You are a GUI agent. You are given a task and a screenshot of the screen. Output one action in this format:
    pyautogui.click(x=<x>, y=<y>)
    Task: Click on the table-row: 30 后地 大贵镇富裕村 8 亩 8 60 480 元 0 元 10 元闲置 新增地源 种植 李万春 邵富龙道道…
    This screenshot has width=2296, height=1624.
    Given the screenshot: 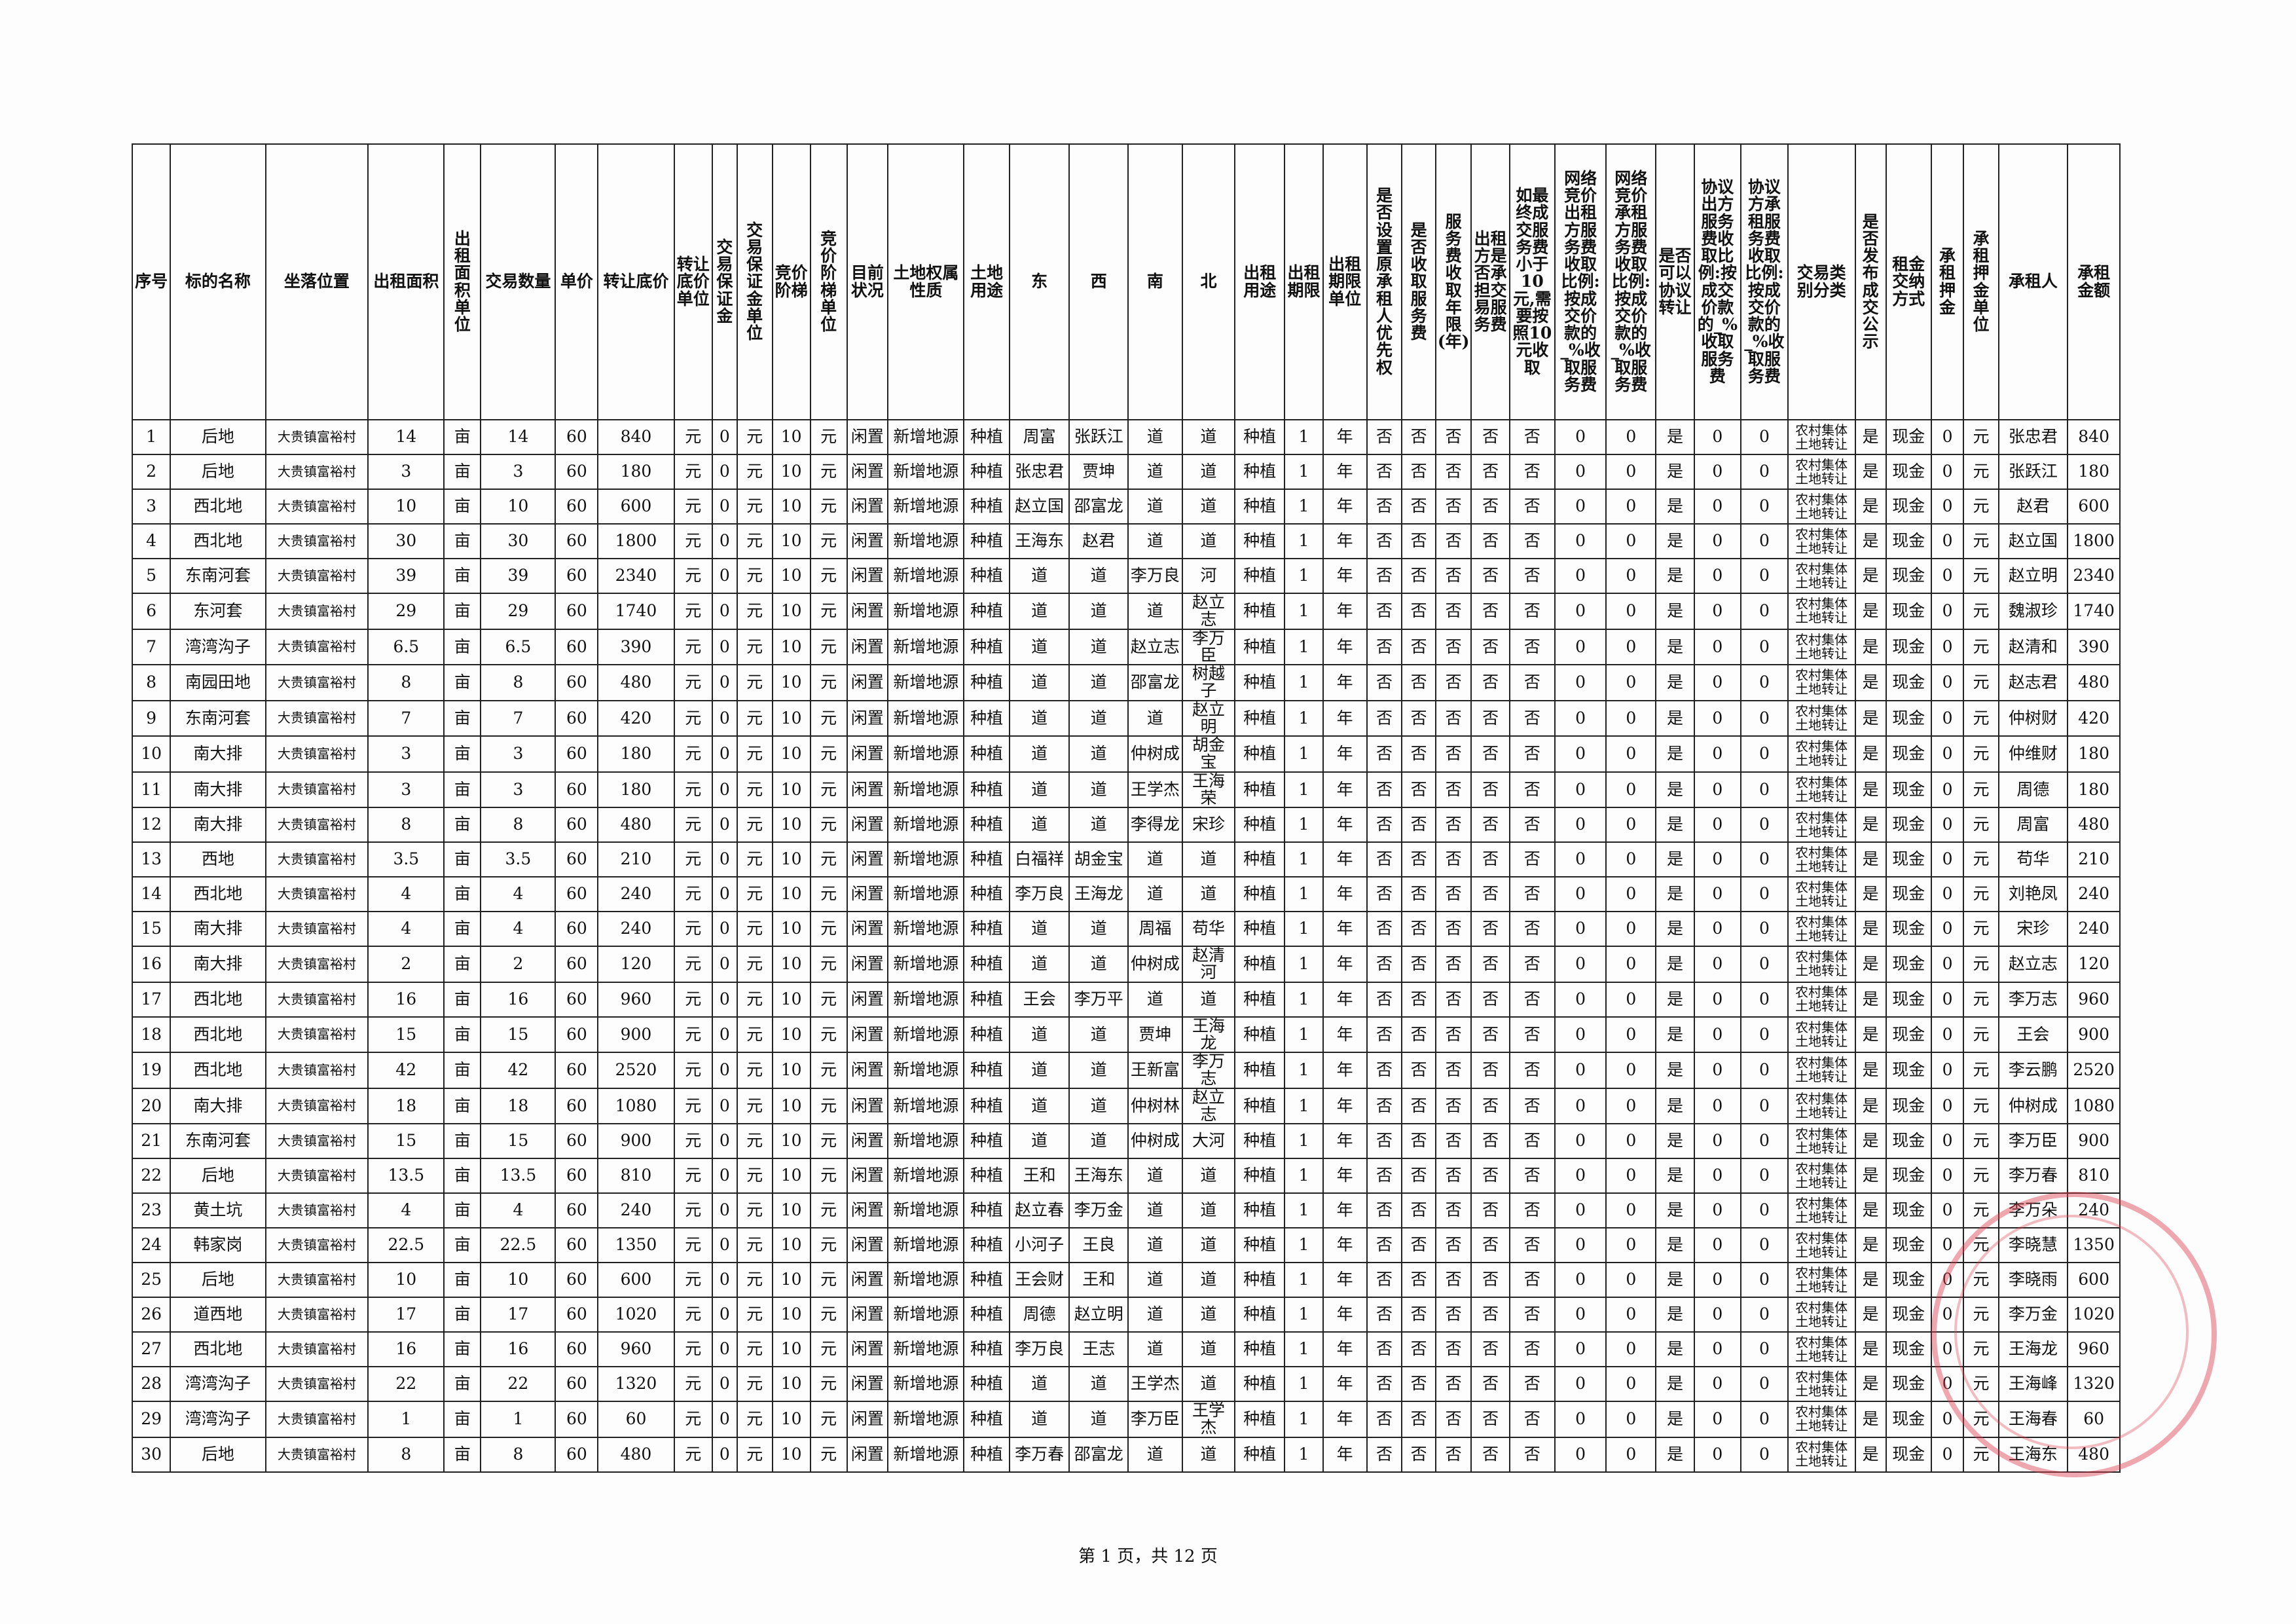 What is the action you would take?
    pyautogui.click(x=1126, y=1454)
    